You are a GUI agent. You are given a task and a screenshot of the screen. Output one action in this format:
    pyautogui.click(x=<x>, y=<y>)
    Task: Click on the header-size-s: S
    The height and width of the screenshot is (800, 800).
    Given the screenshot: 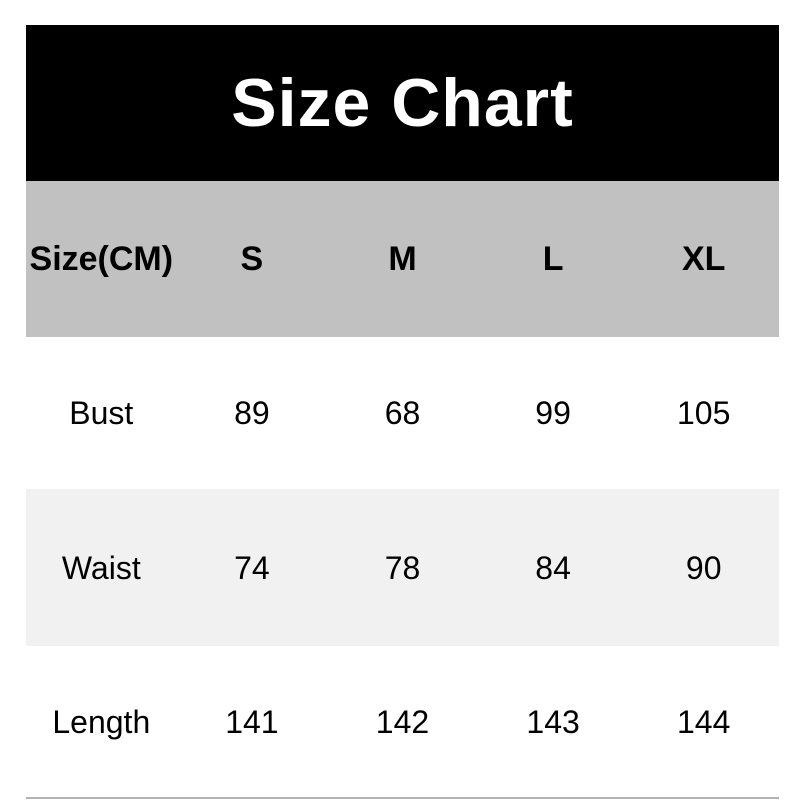 What is the action you would take?
    pyautogui.click(x=252, y=259)
    